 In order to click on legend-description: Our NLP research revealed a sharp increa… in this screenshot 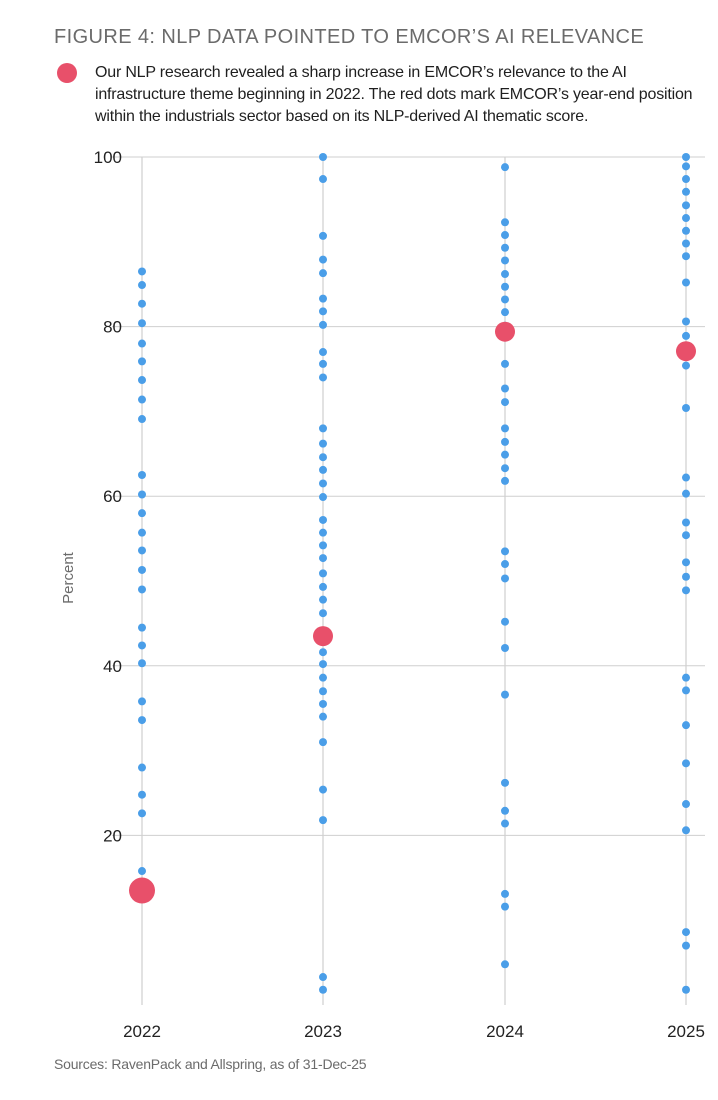, I will do `click(394, 94)`.